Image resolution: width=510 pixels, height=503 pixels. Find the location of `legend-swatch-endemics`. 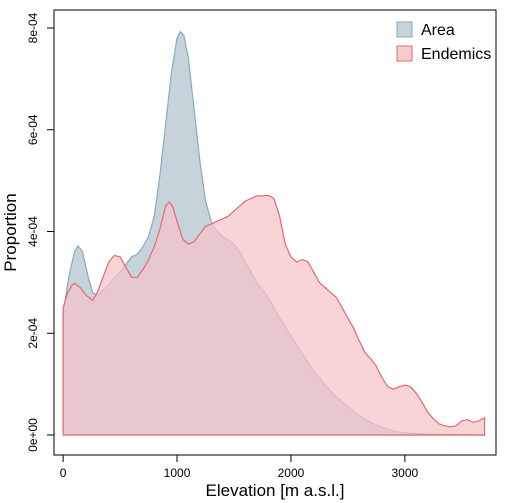

legend-swatch-endemics is located at coordinates (404, 53).